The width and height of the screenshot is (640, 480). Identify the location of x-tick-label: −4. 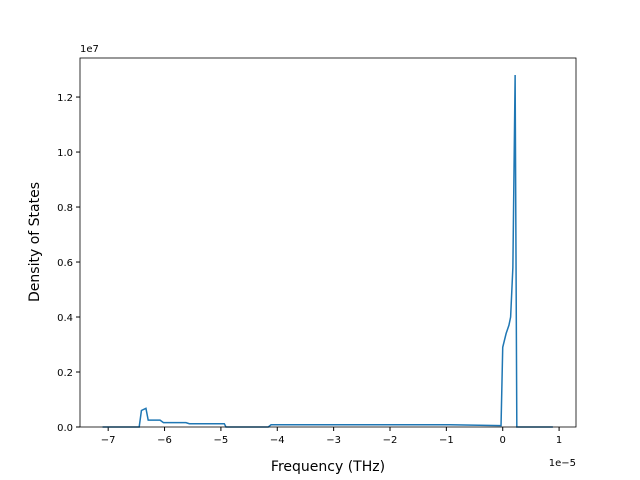
(277, 440).